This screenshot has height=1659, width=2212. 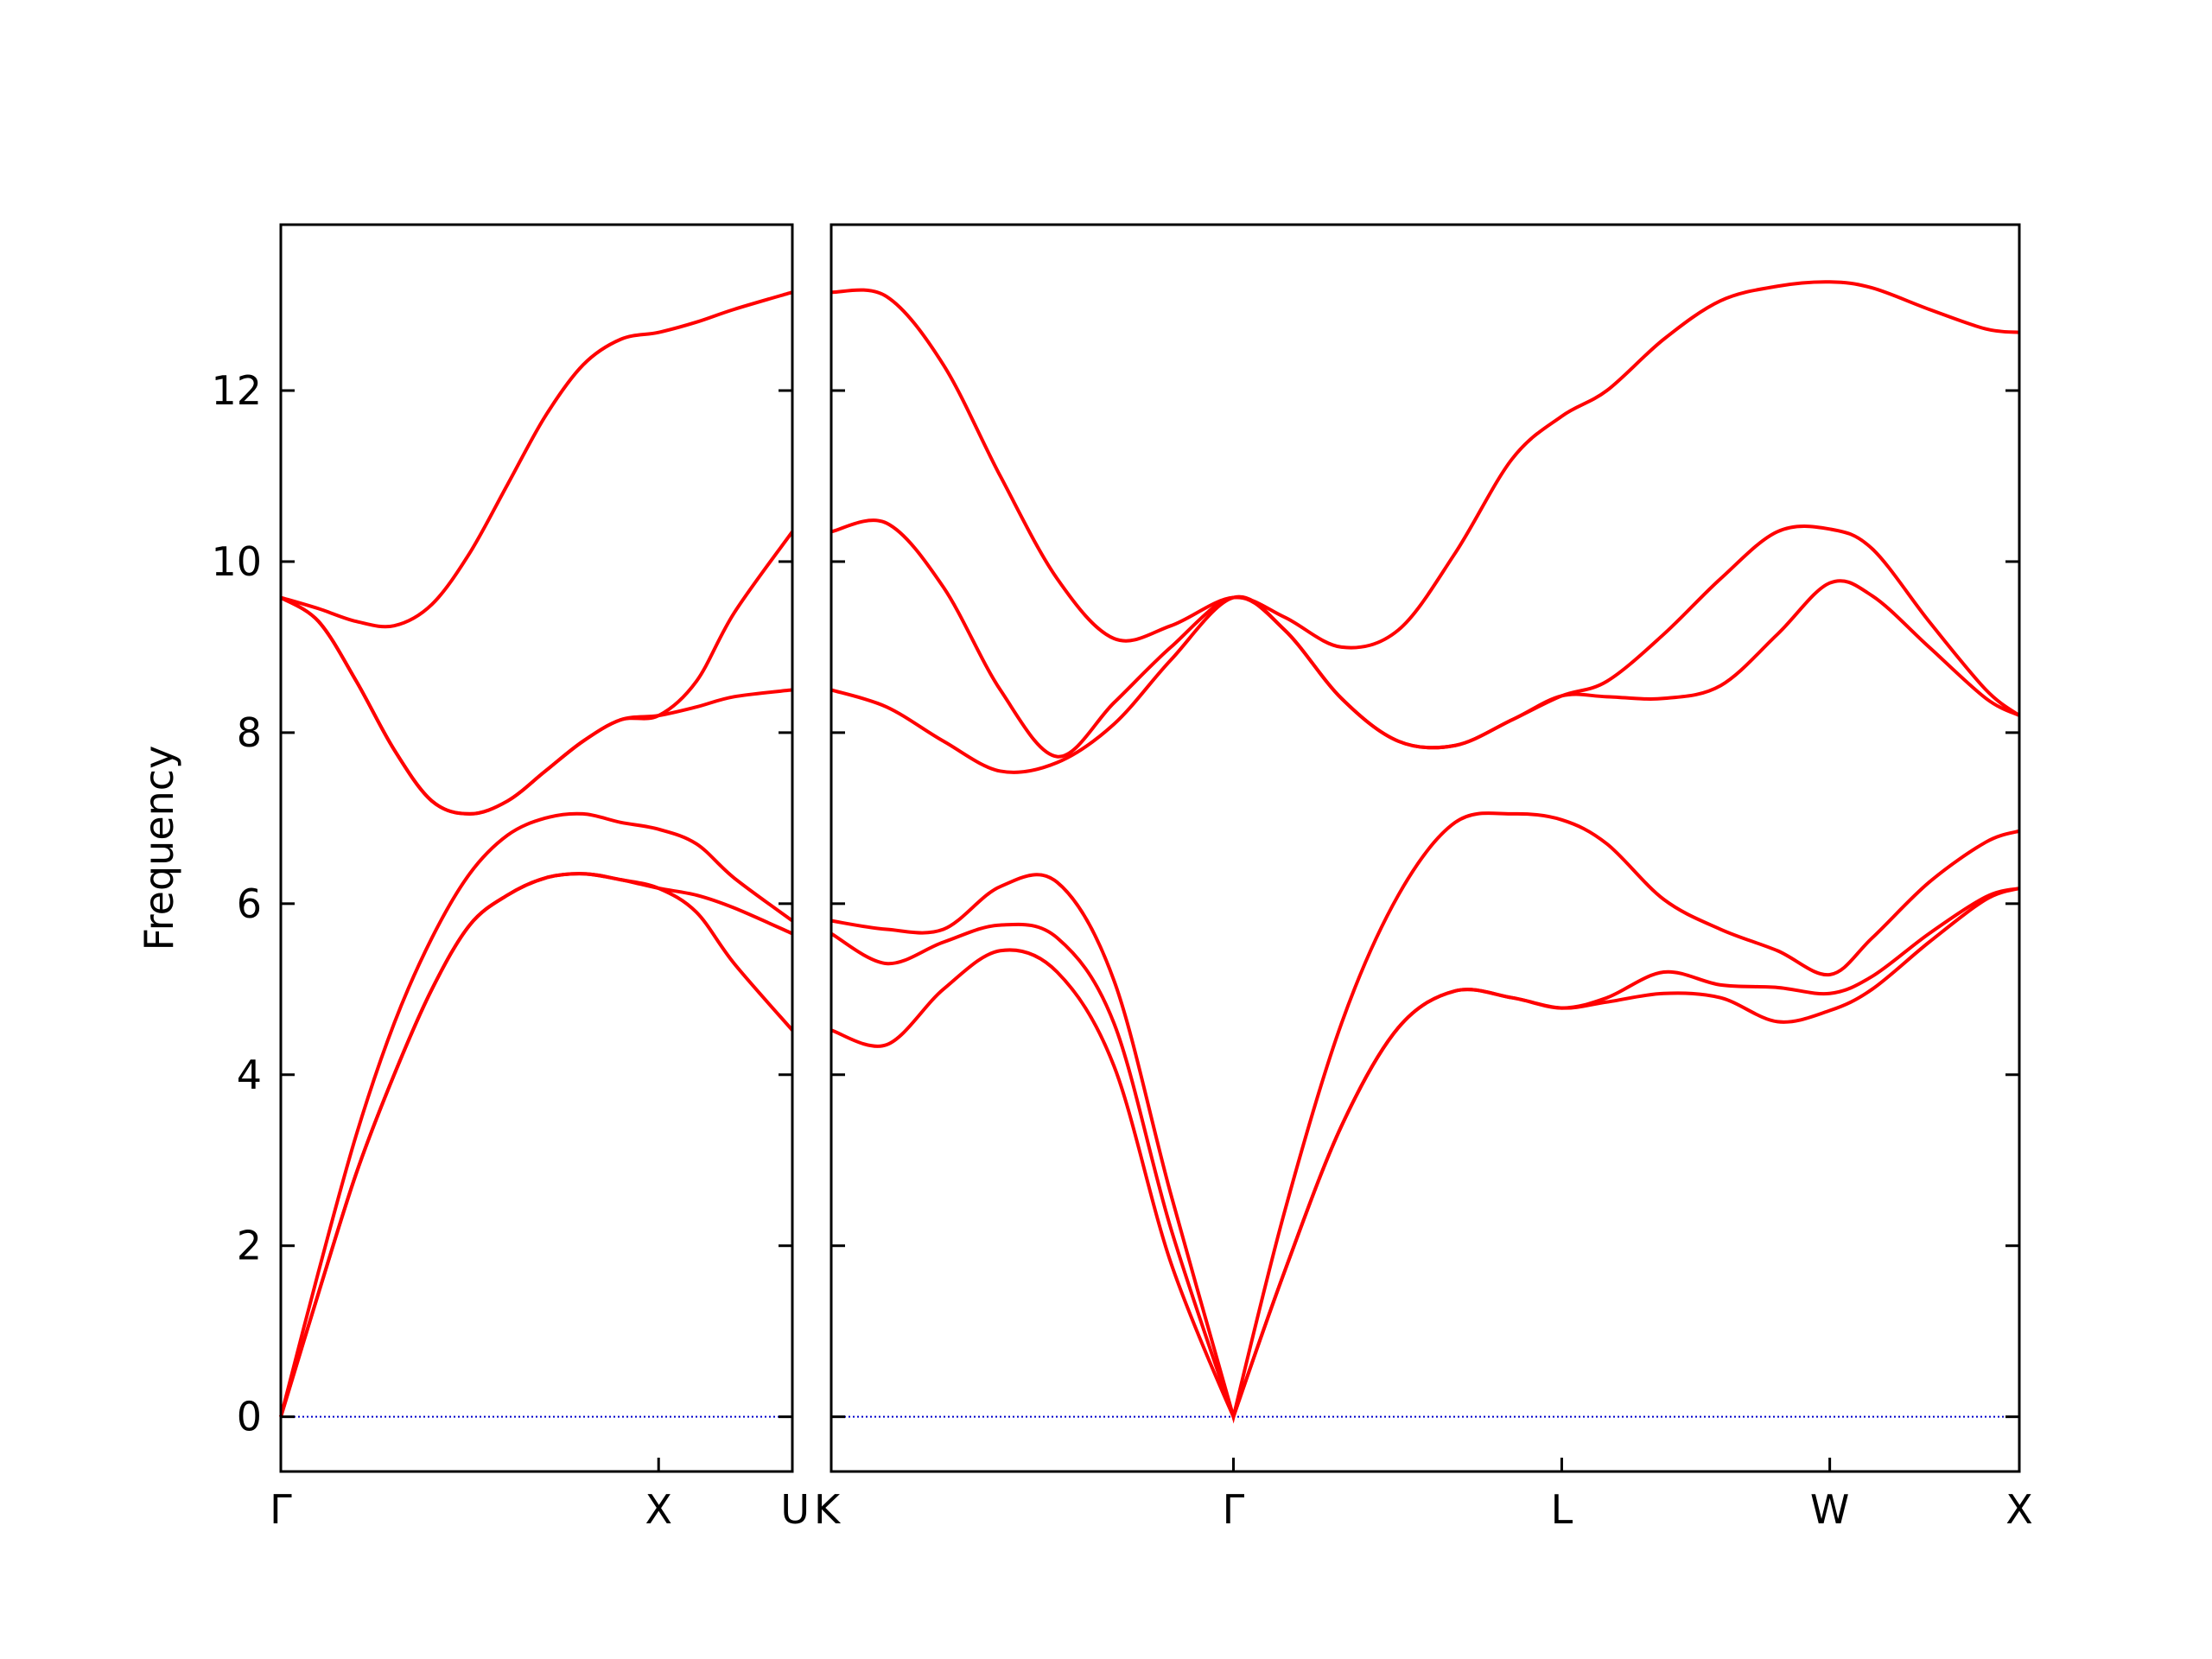 What do you see at coordinates (795, 1509) in the screenshot?
I see `x-tick-label: U` at bounding box center [795, 1509].